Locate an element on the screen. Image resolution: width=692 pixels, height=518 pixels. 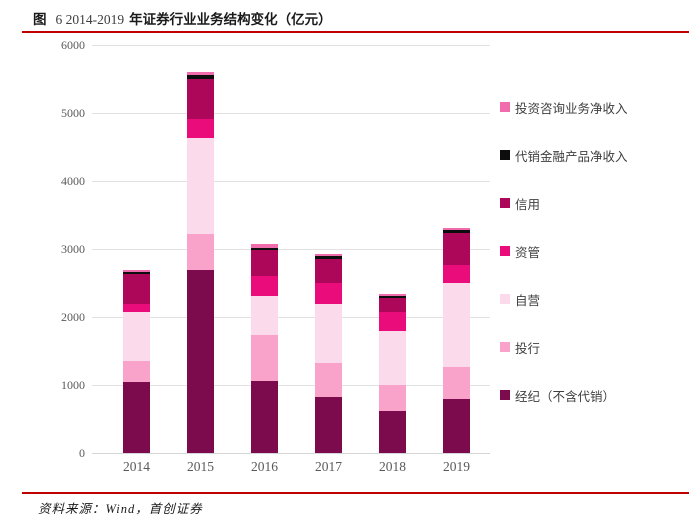
footer-rule is located at coordinates (355, 493).